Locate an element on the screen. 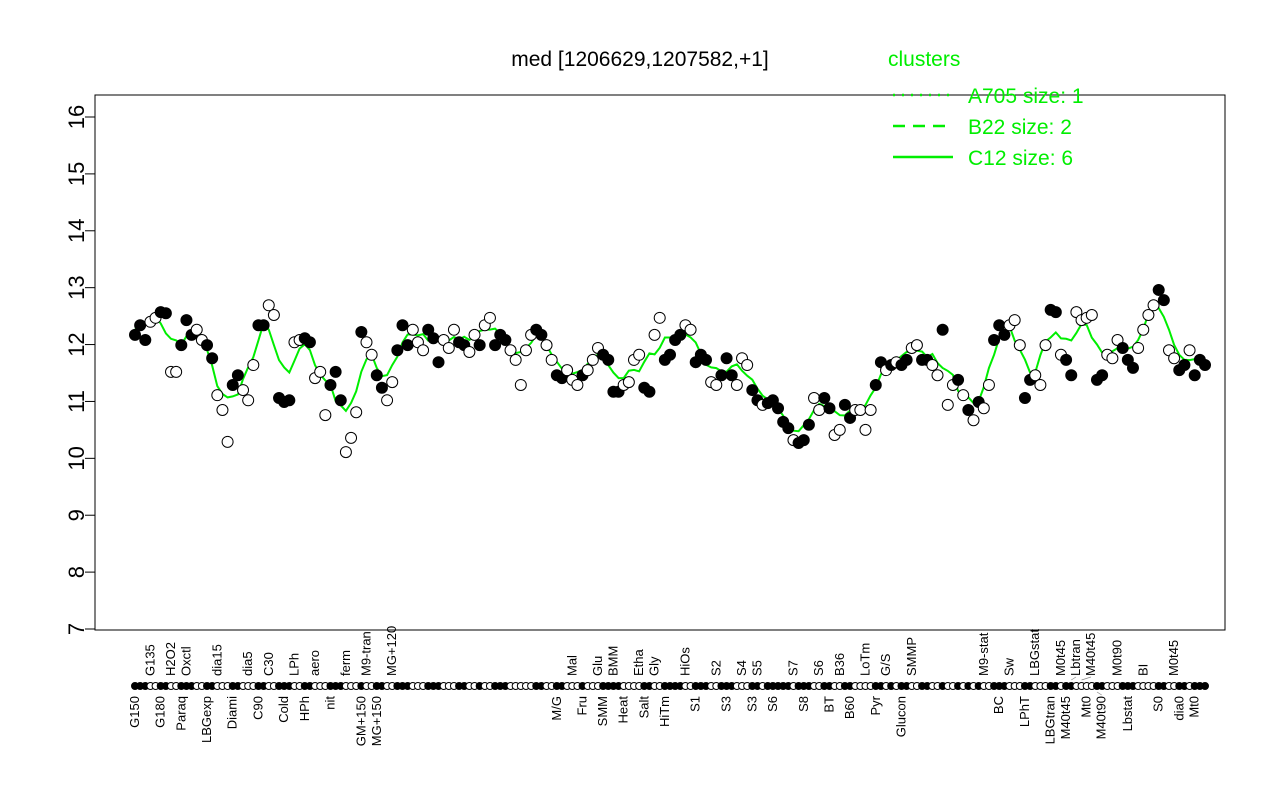  x-label-bottom: C90 is located at coordinates (257, 708).